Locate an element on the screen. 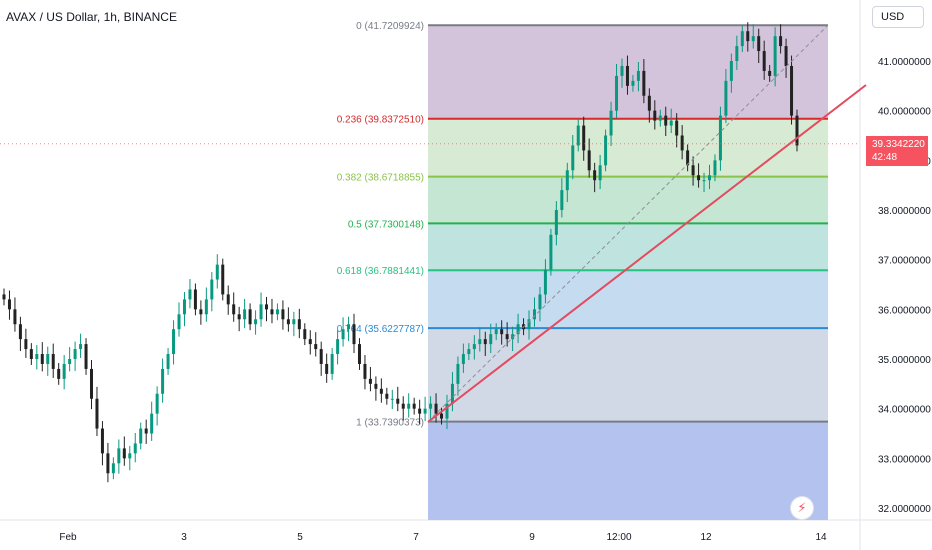 The image size is (932, 550). last-price-badge: 39.3342220 42:48 is located at coordinates (897, 151).